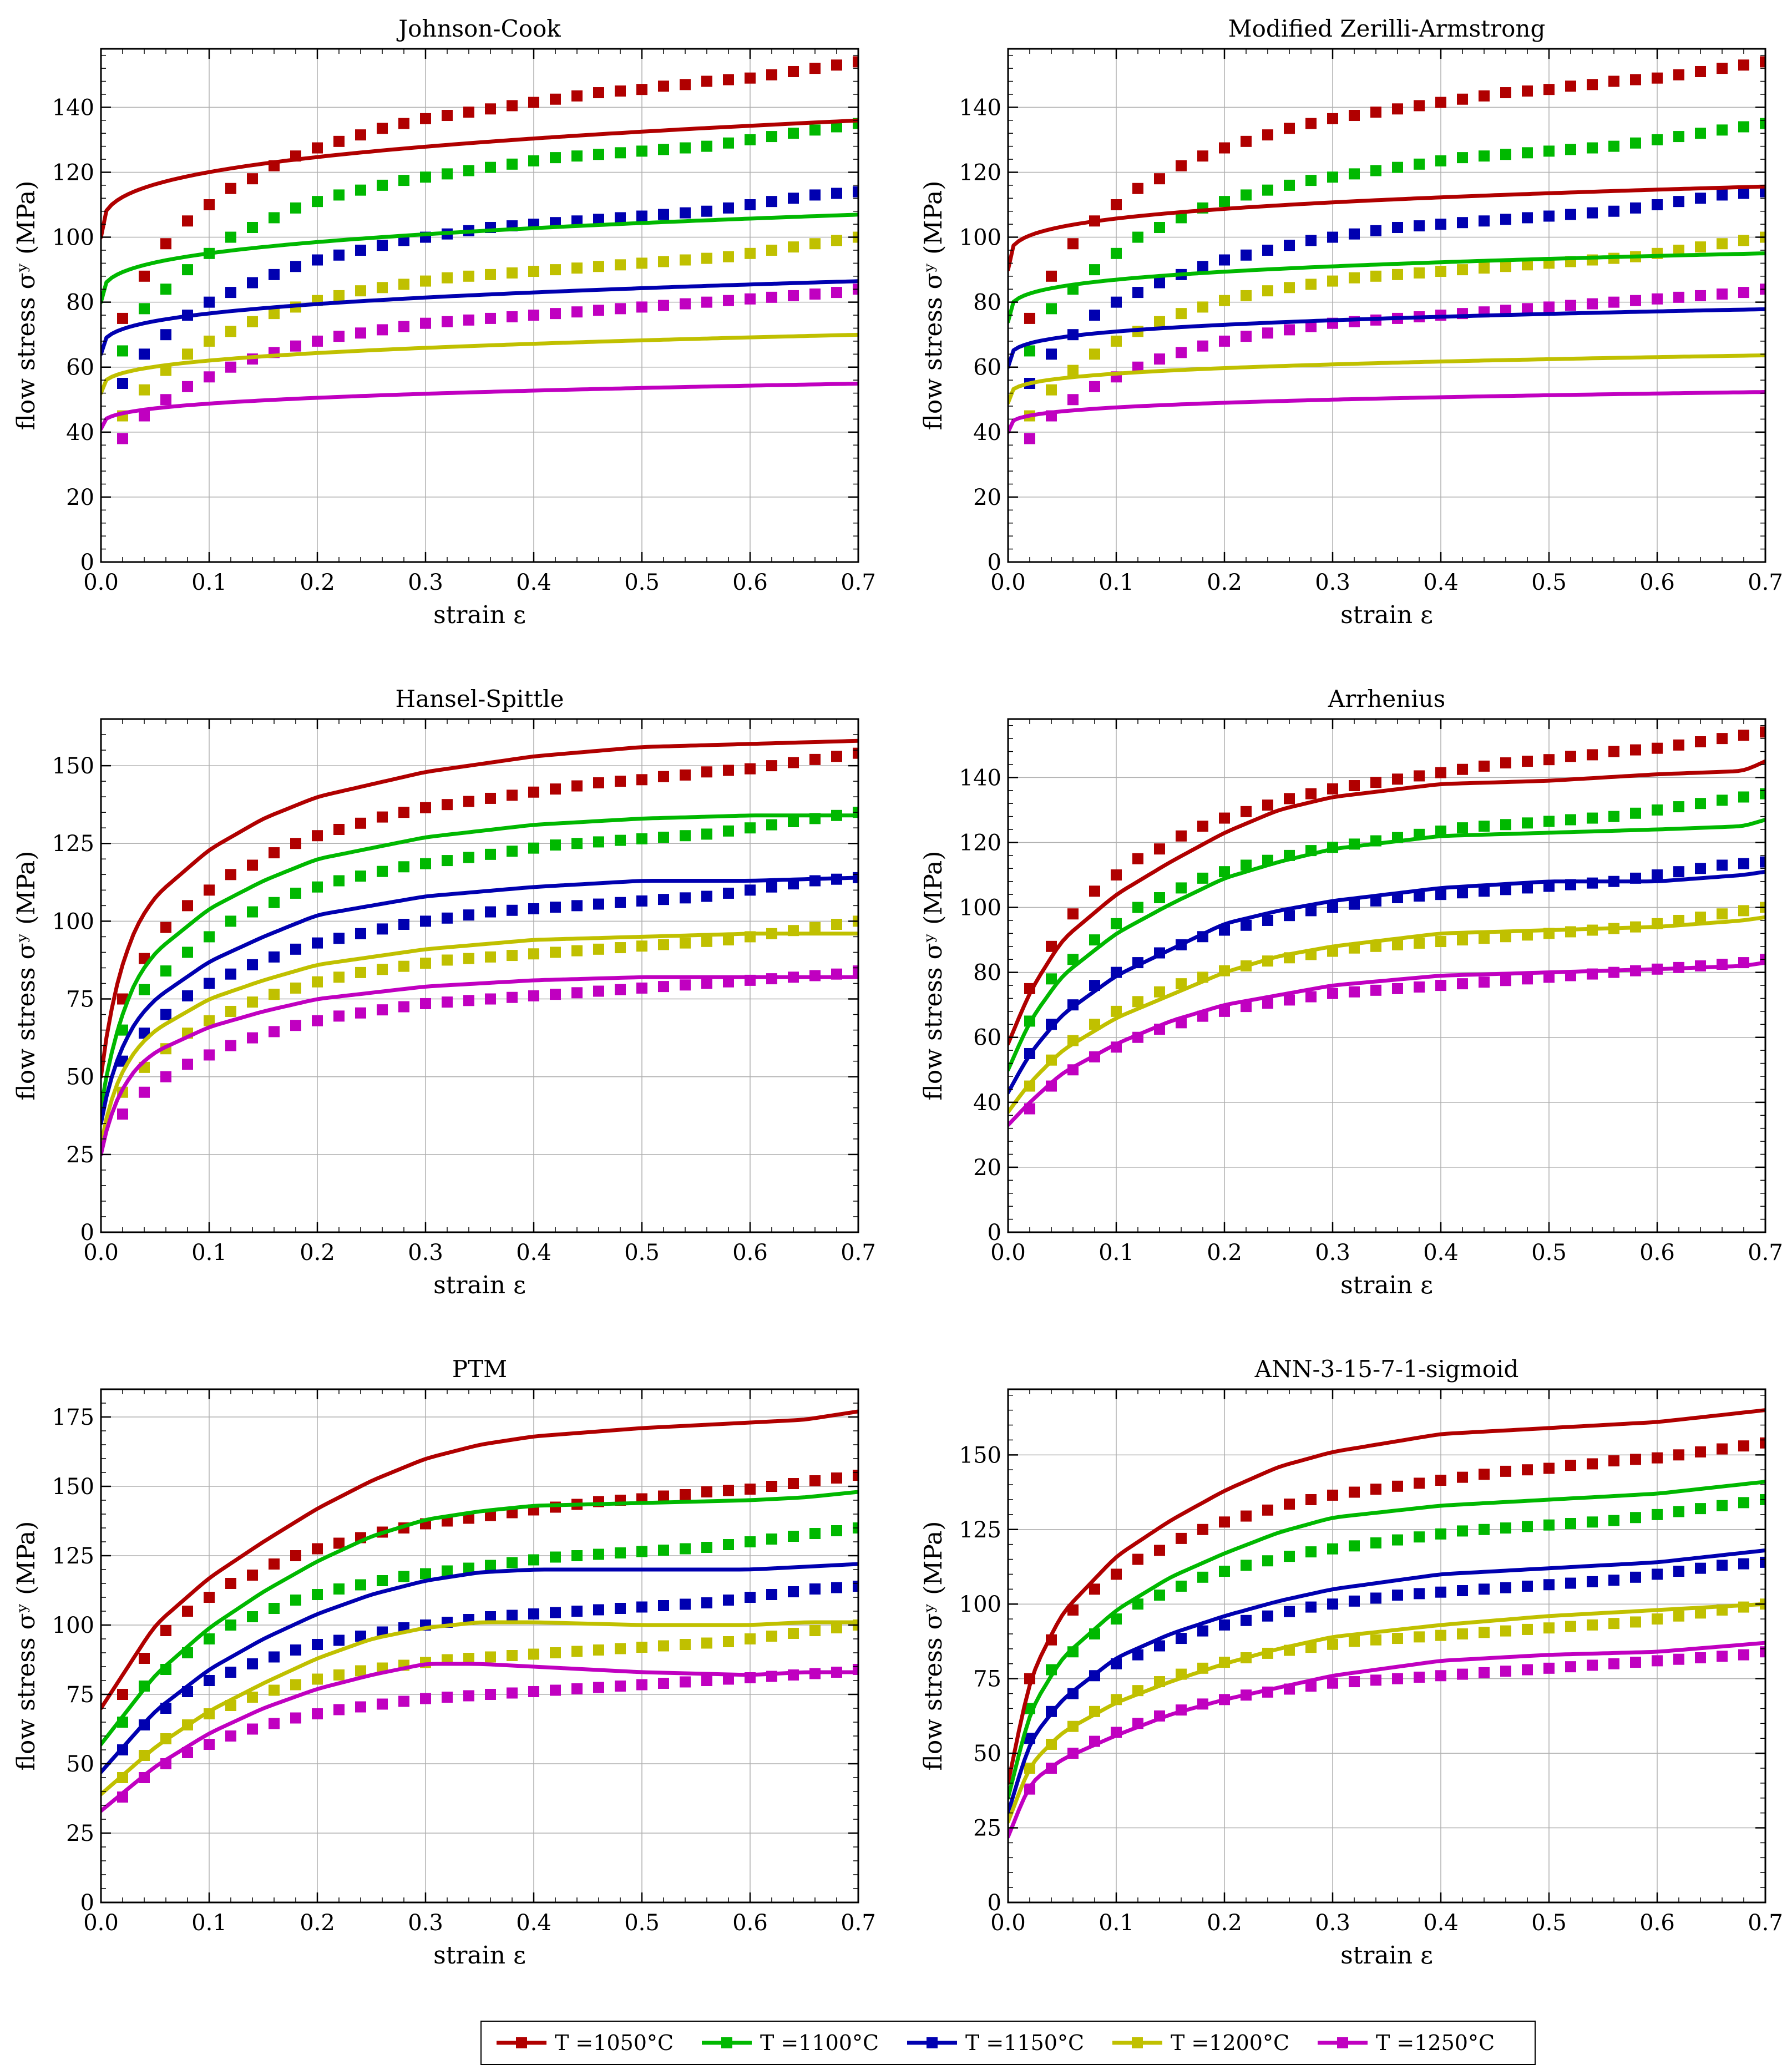  I want to click on y-tick-label: 175, so click(73, 1417).